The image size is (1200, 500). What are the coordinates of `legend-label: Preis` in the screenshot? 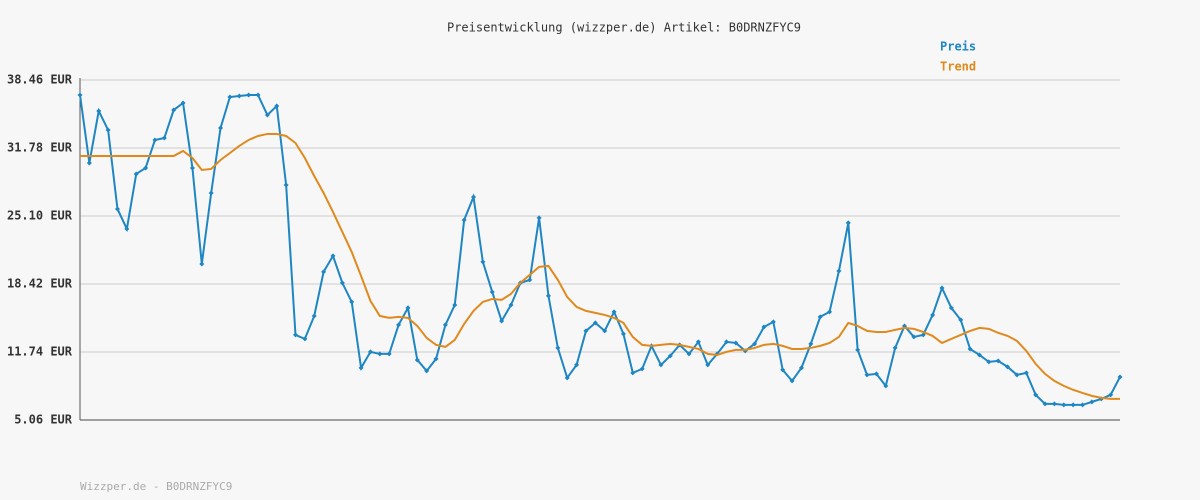 It's located at (958, 47).